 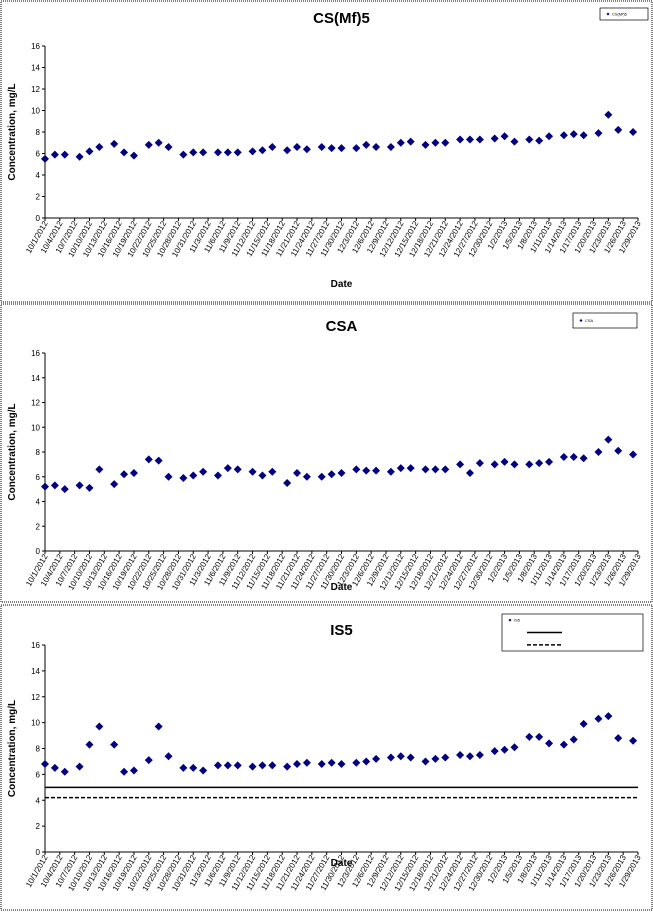 I want to click on x-axis-title: Date, so click(x=342, y=587).